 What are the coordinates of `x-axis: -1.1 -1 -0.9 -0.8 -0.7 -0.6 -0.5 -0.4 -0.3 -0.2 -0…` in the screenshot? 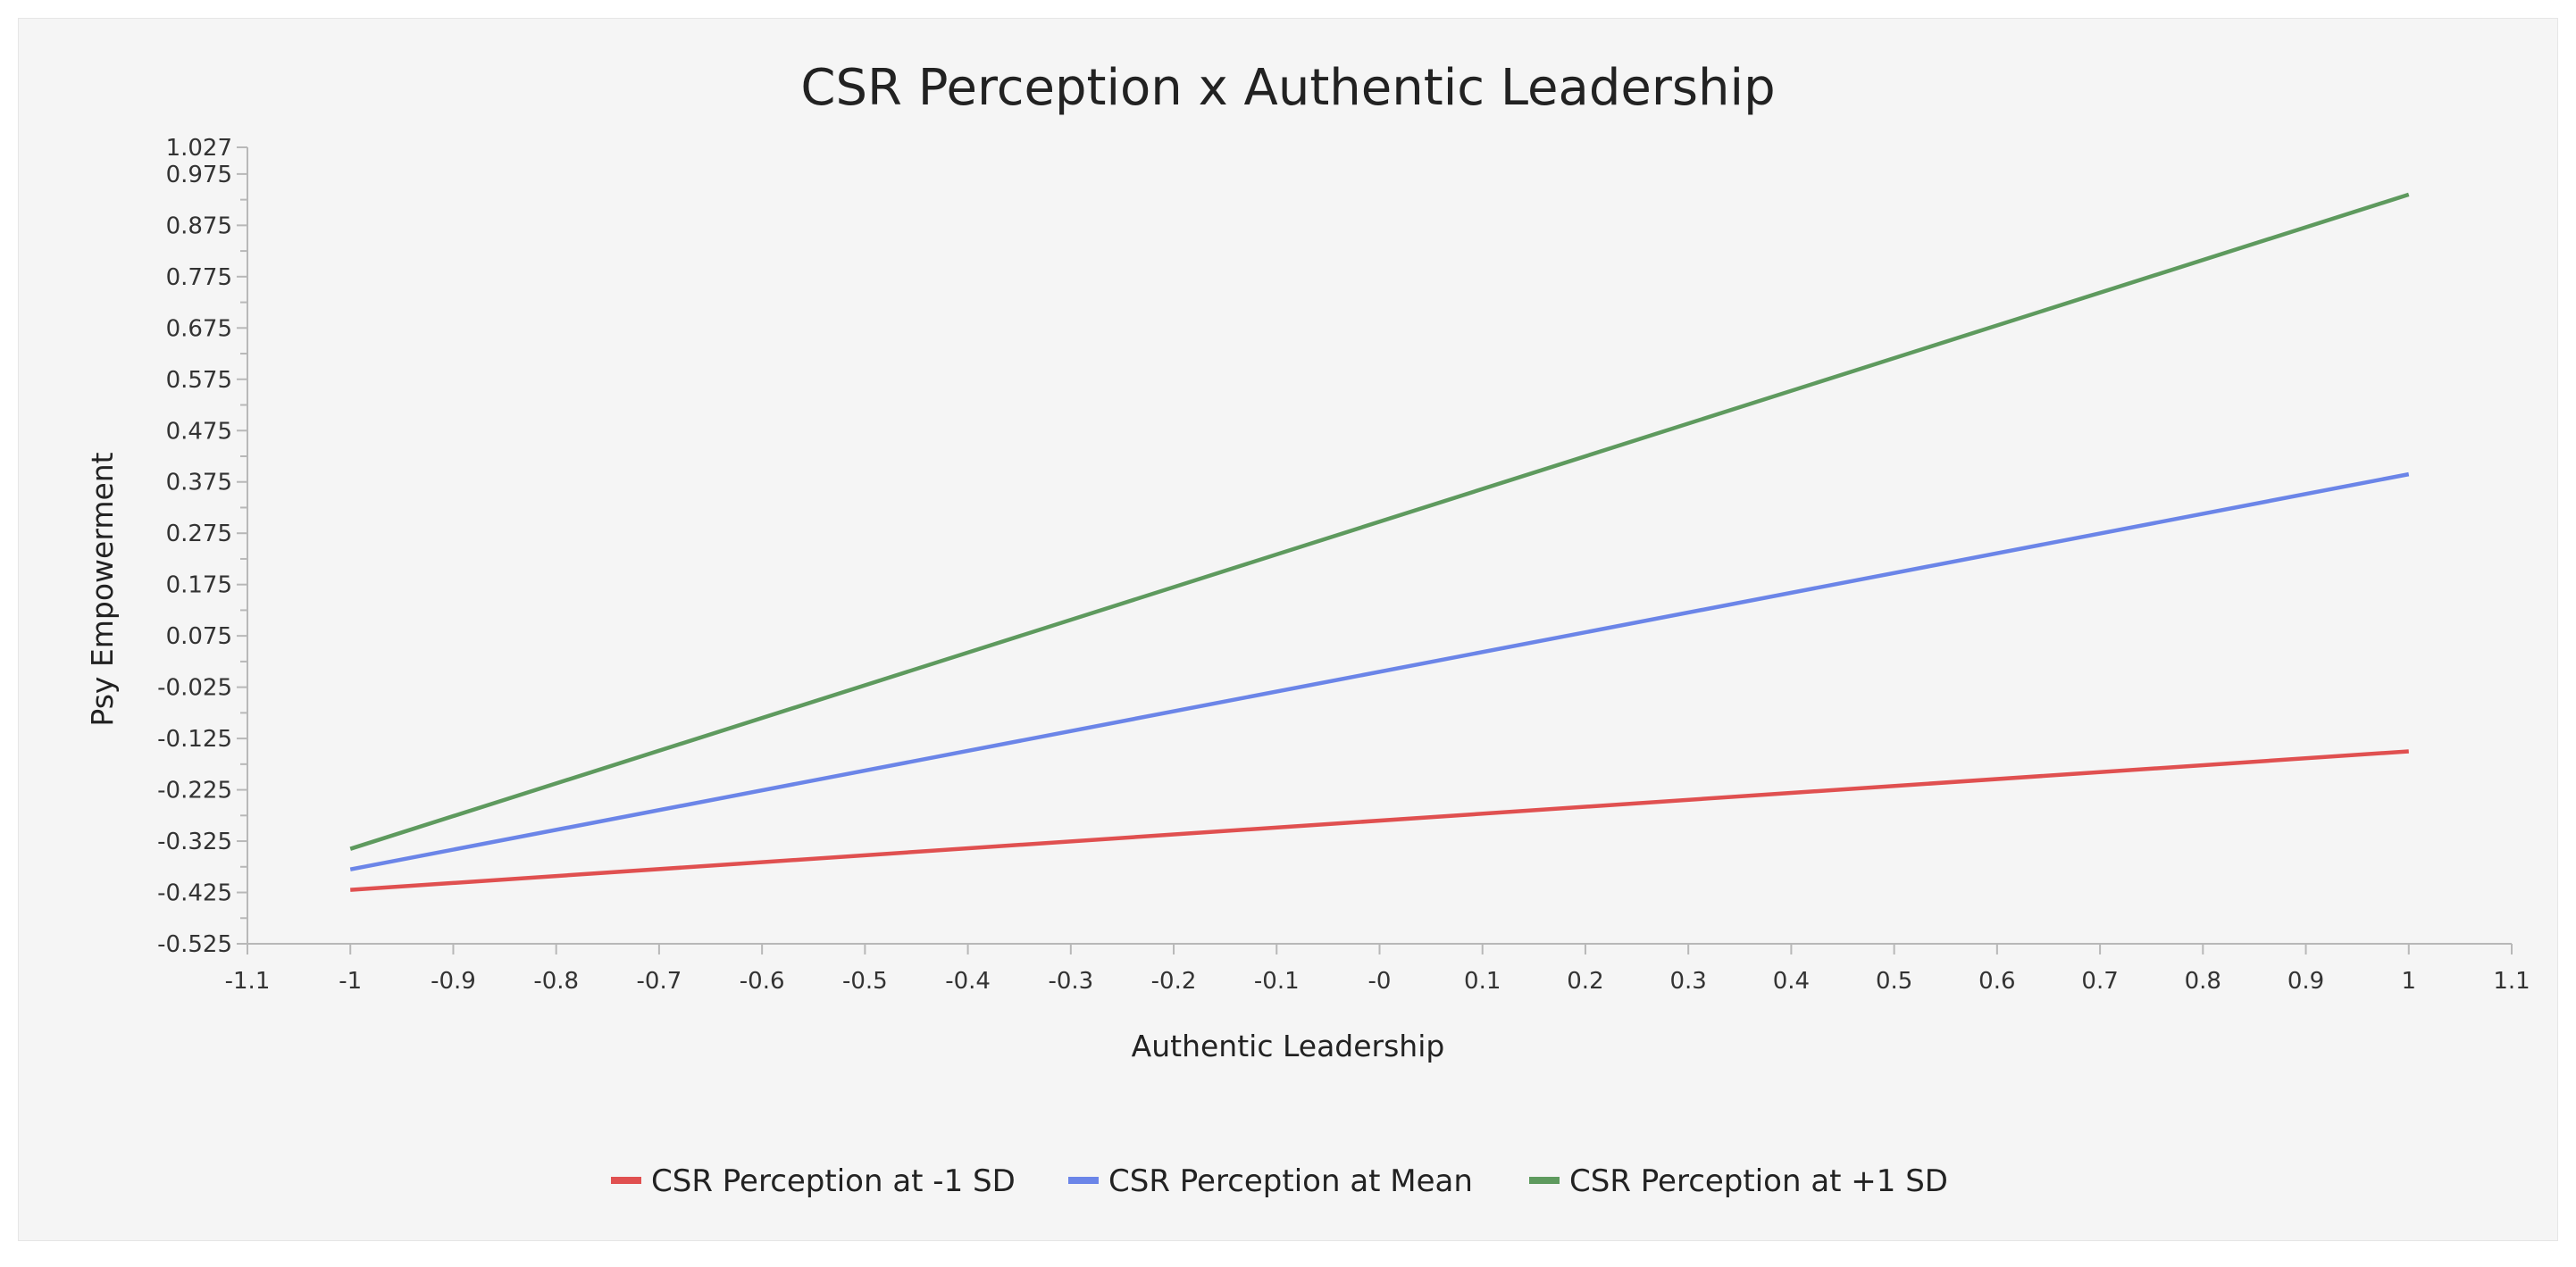 It's located at (1377, 969).